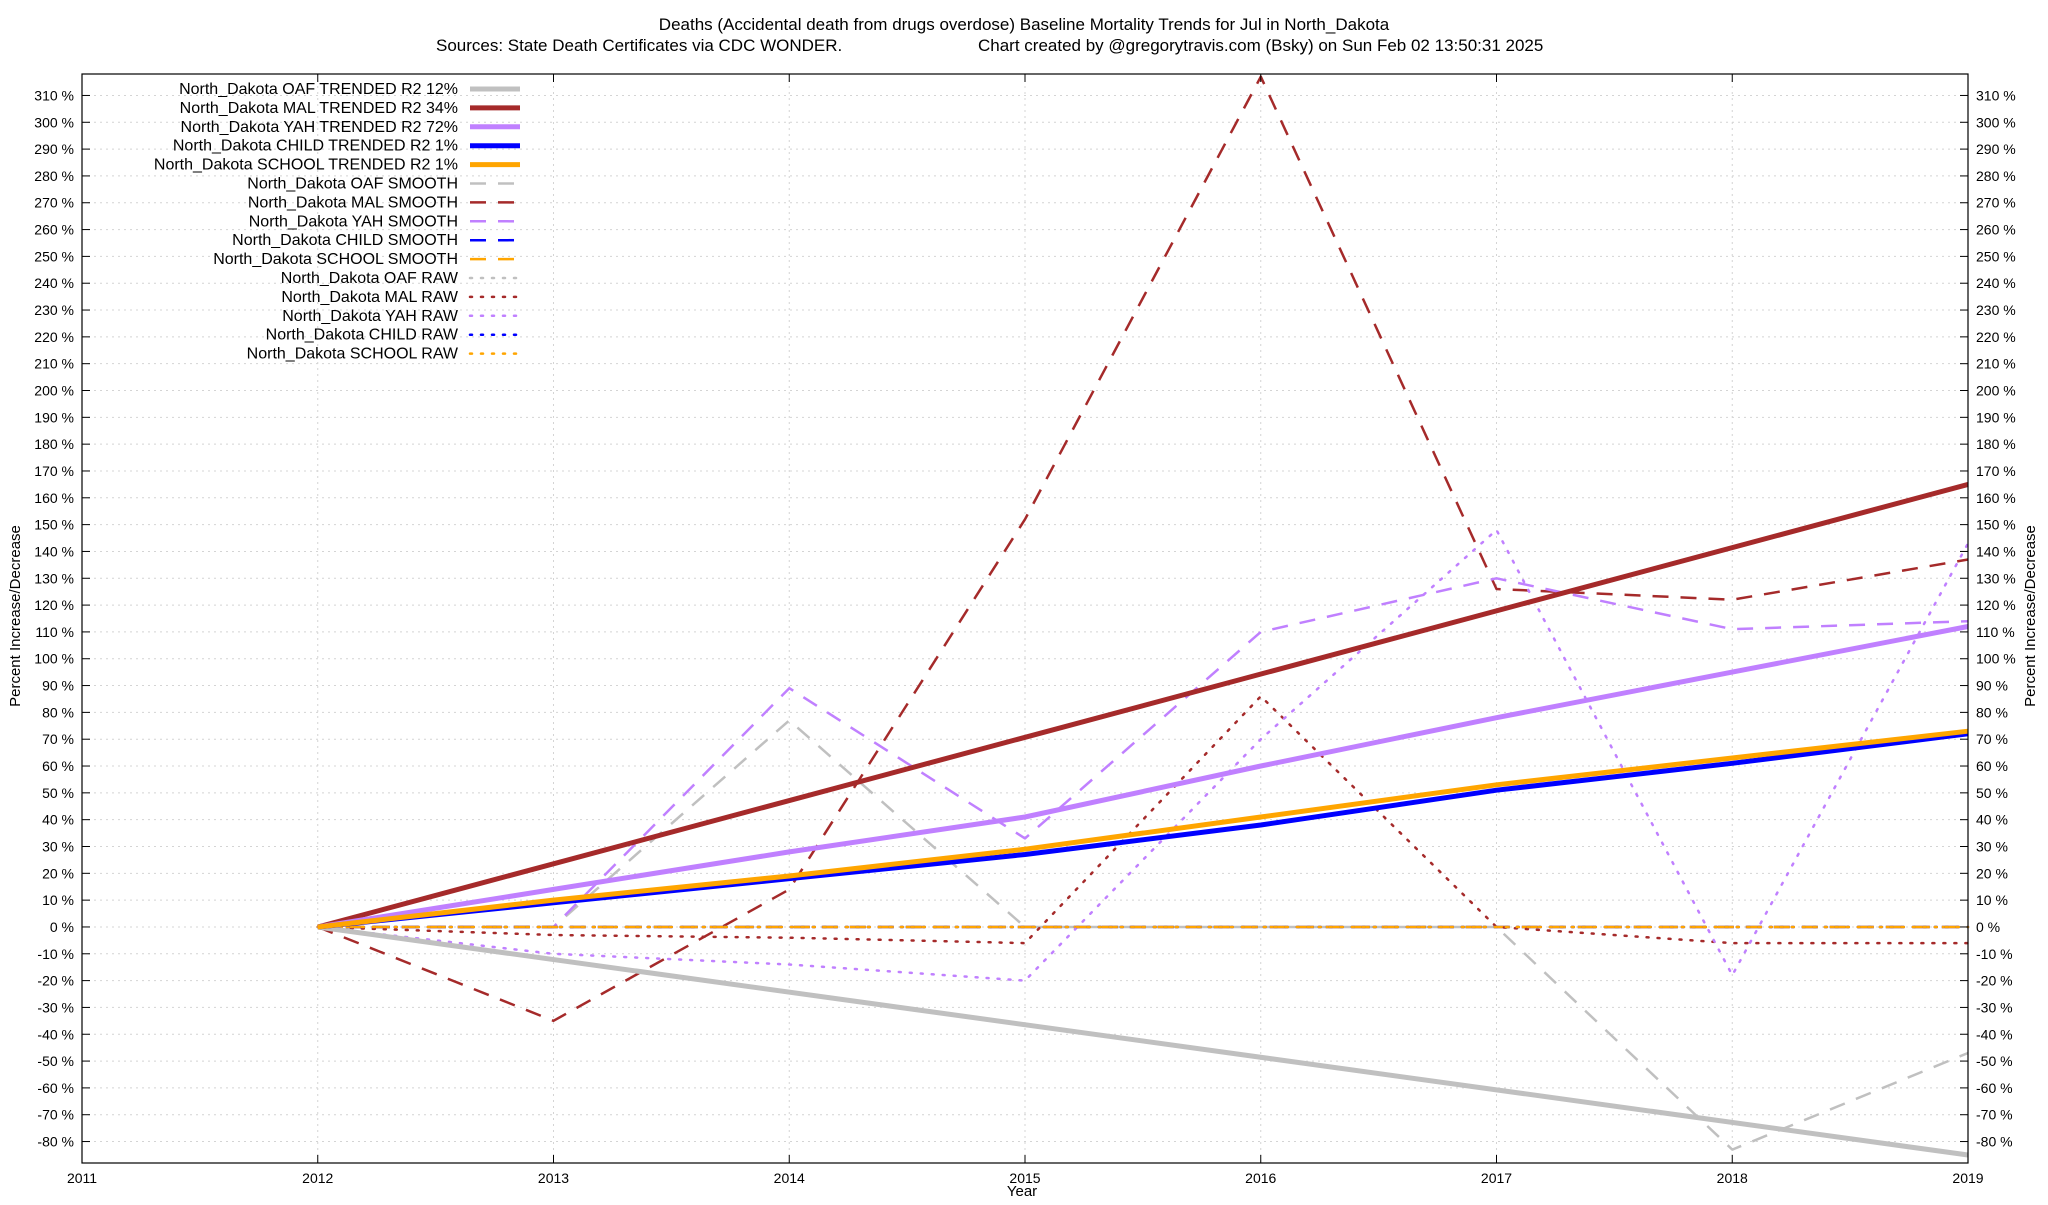  Describe the element at coordinates (1992, 686) in the screenshot. I see `y-tick-label-right: 90 %` at that location.